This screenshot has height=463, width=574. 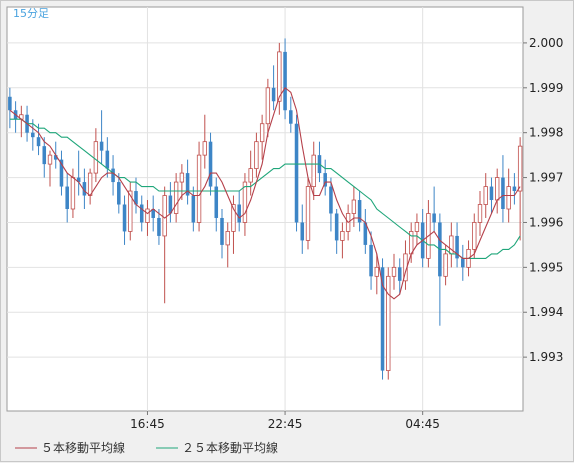 What do you see at coordinates (546, 88) in the screenshot?
I see `y-tick-label: 1.999` at bounding box center [546, 88].